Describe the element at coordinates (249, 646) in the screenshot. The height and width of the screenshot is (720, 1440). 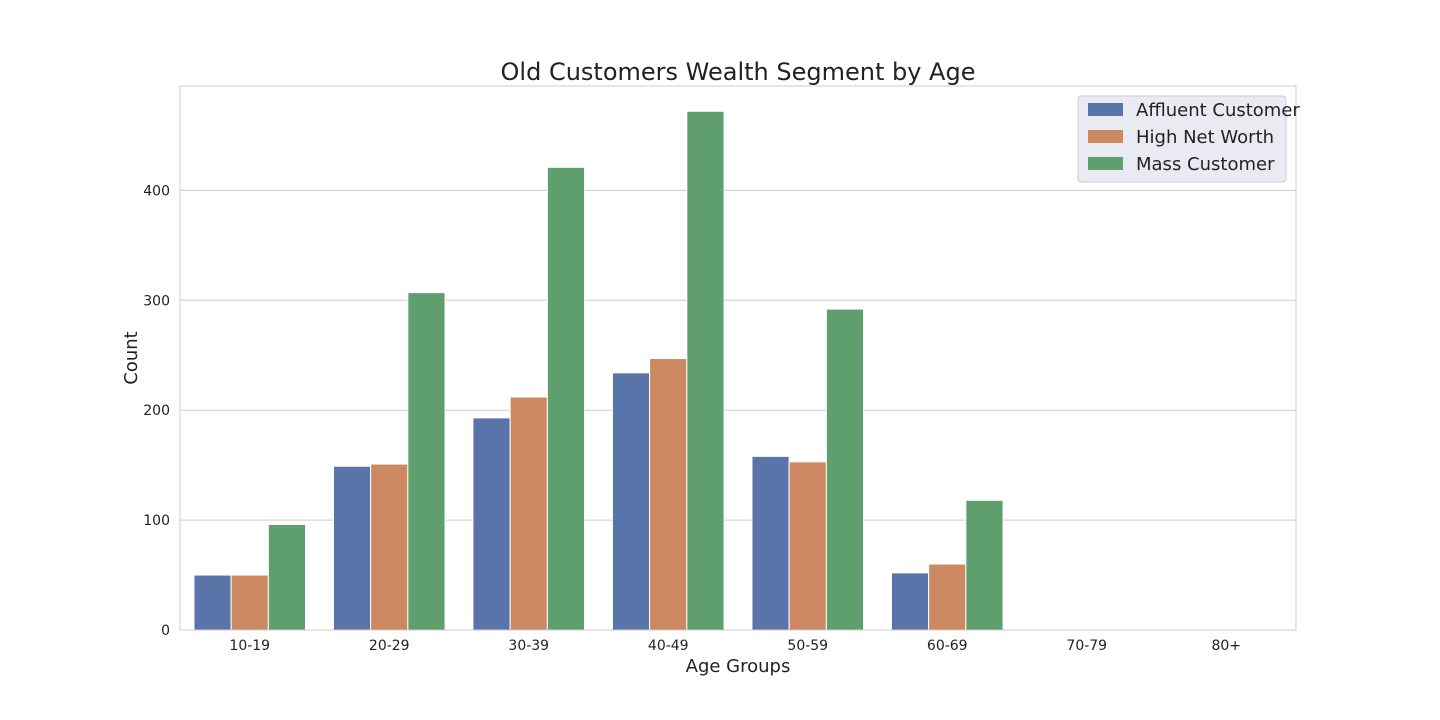
I see `x-tick-label: 10-19` at that location.